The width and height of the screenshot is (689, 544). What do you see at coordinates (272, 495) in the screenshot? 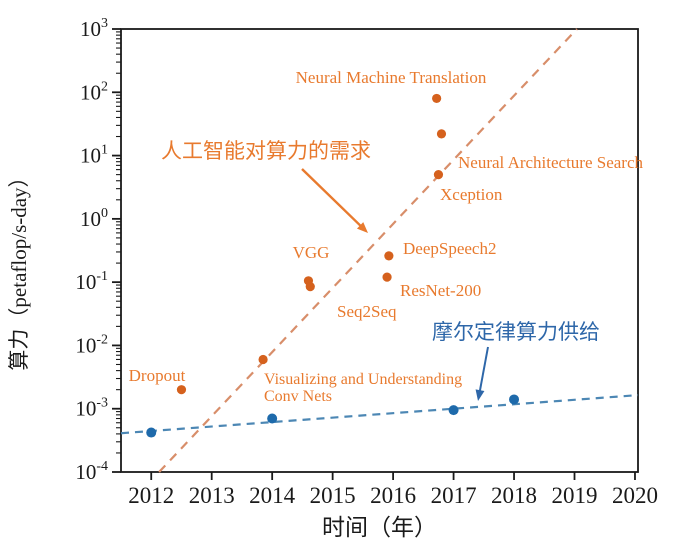
I see `x-tick-label: 2014` at bounding box center [272, 495].